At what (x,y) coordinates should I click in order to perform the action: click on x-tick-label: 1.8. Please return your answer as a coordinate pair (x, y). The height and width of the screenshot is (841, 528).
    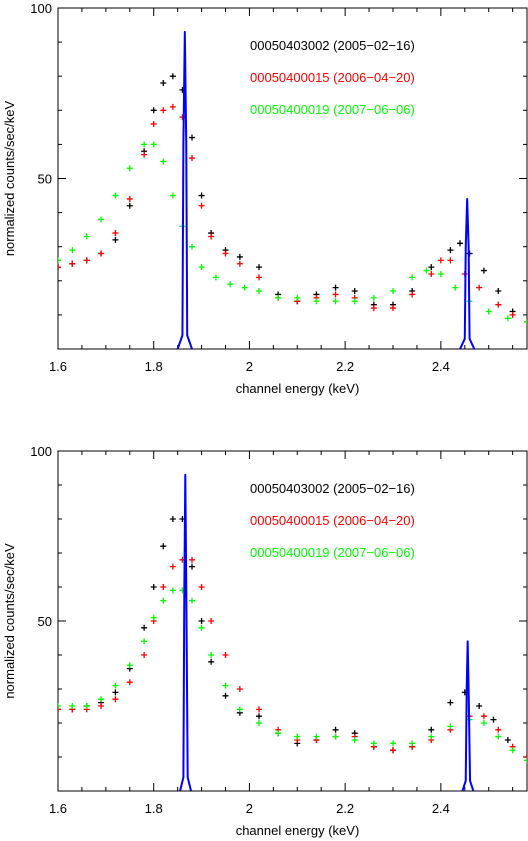
    Looking at the image, I should click on (154, 808).